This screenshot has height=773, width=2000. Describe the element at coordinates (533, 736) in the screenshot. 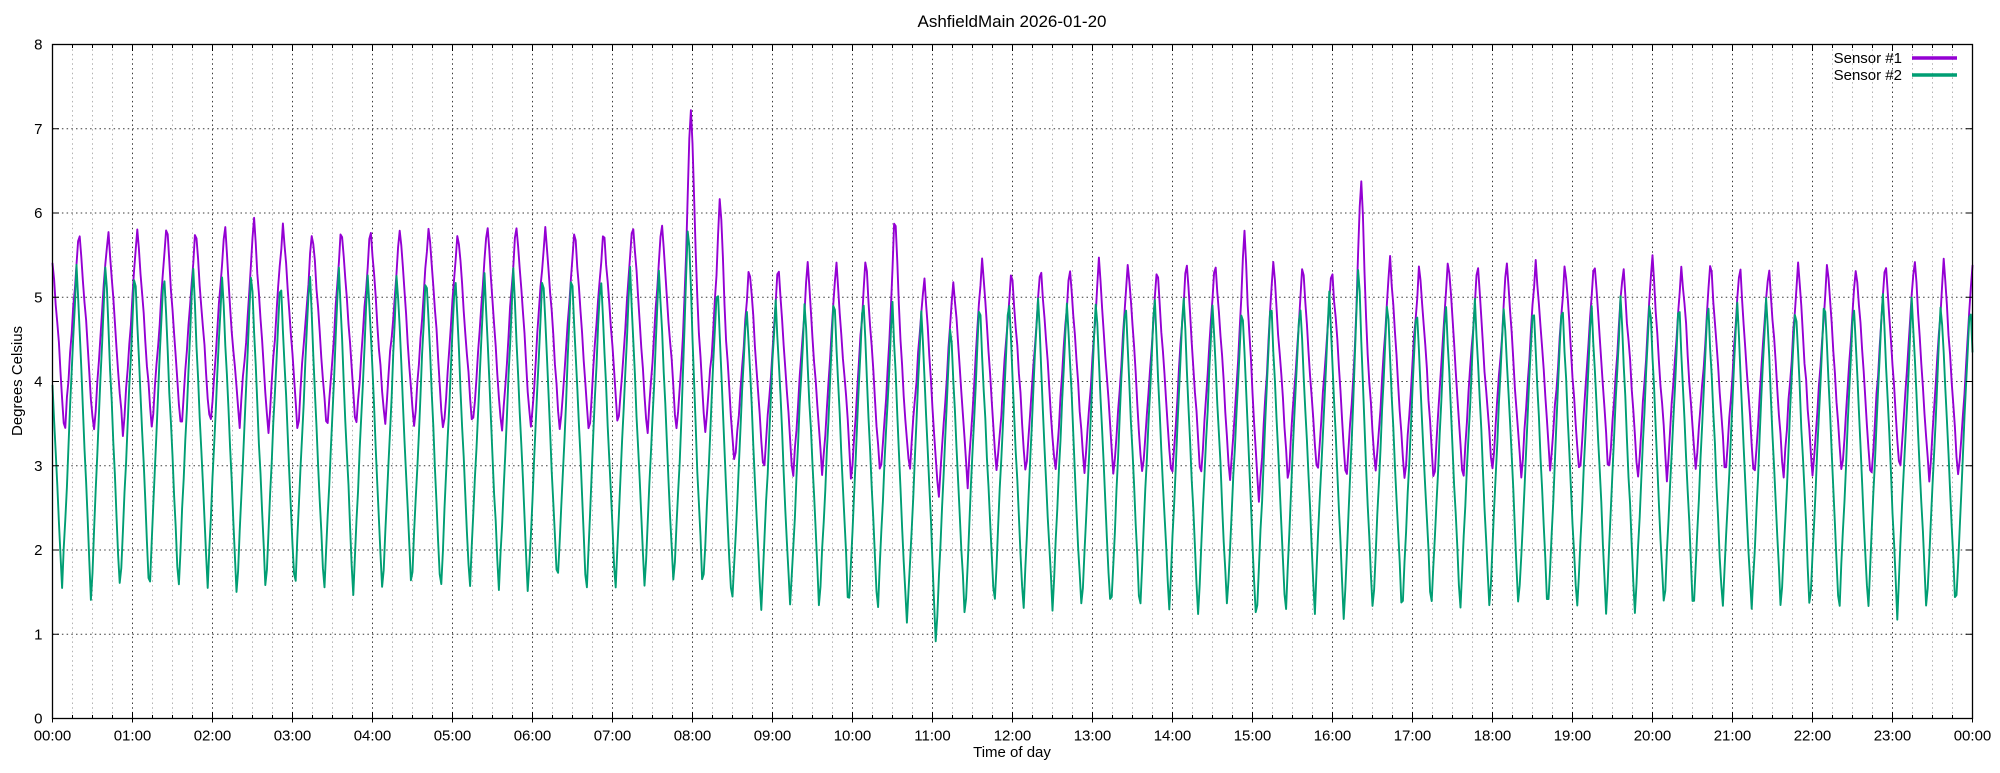

I see `x-tick-label: 06:00` at that location.